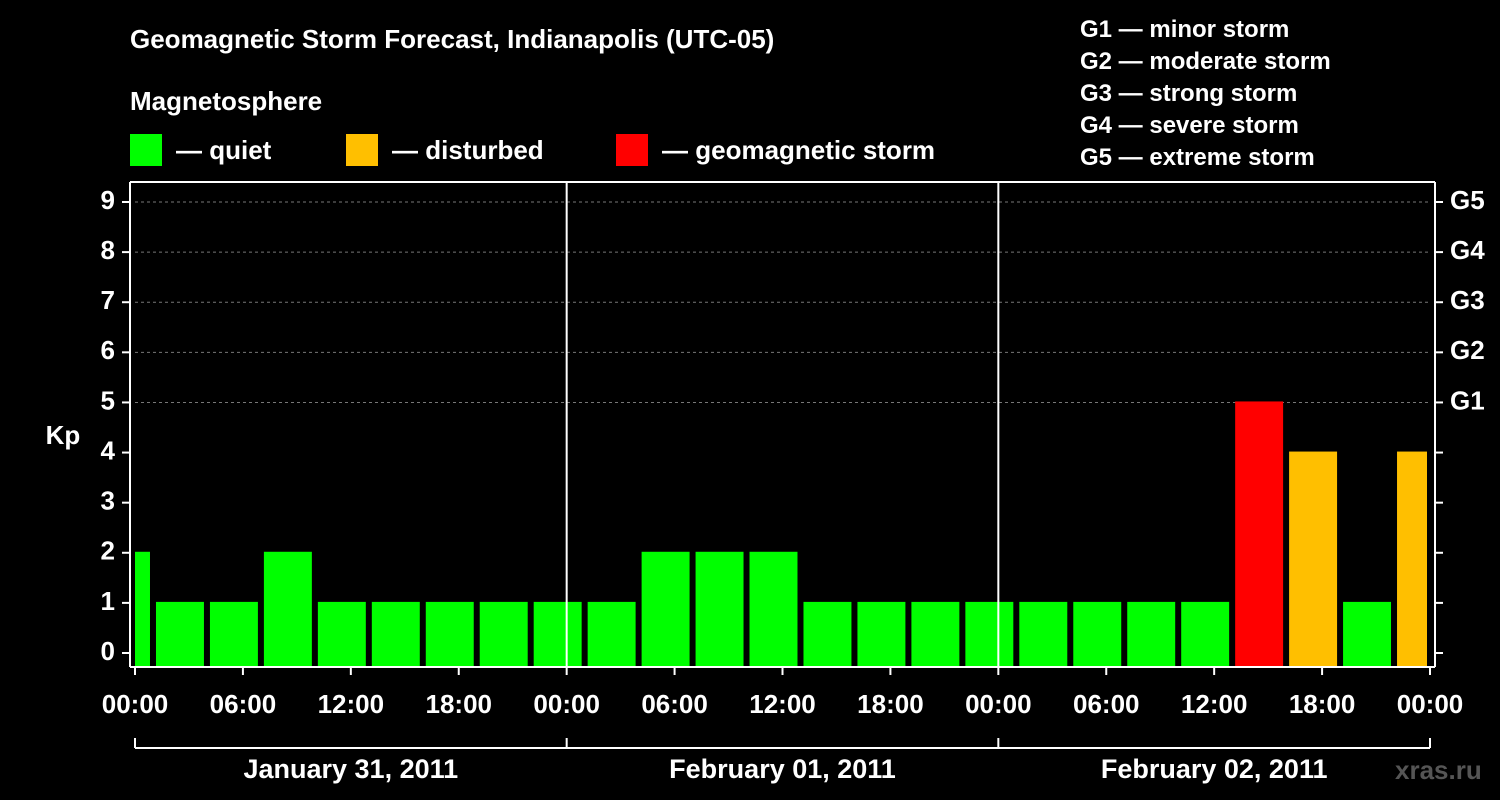 The width and height of the screenshot is (1500, 800). Describe the element at coordinates (108, 250) in the screenshot. I see `y-tick-label-8: 8` at that location.